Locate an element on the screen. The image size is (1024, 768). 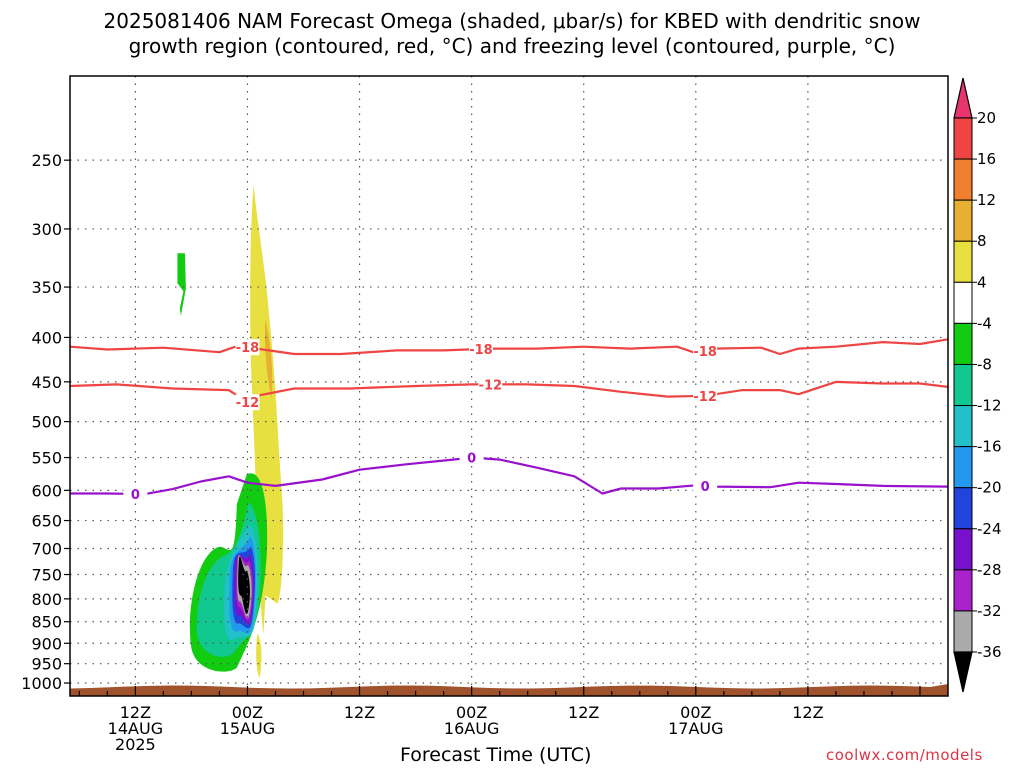
colorbar-arrow-top is located at coordinates (963, 98).